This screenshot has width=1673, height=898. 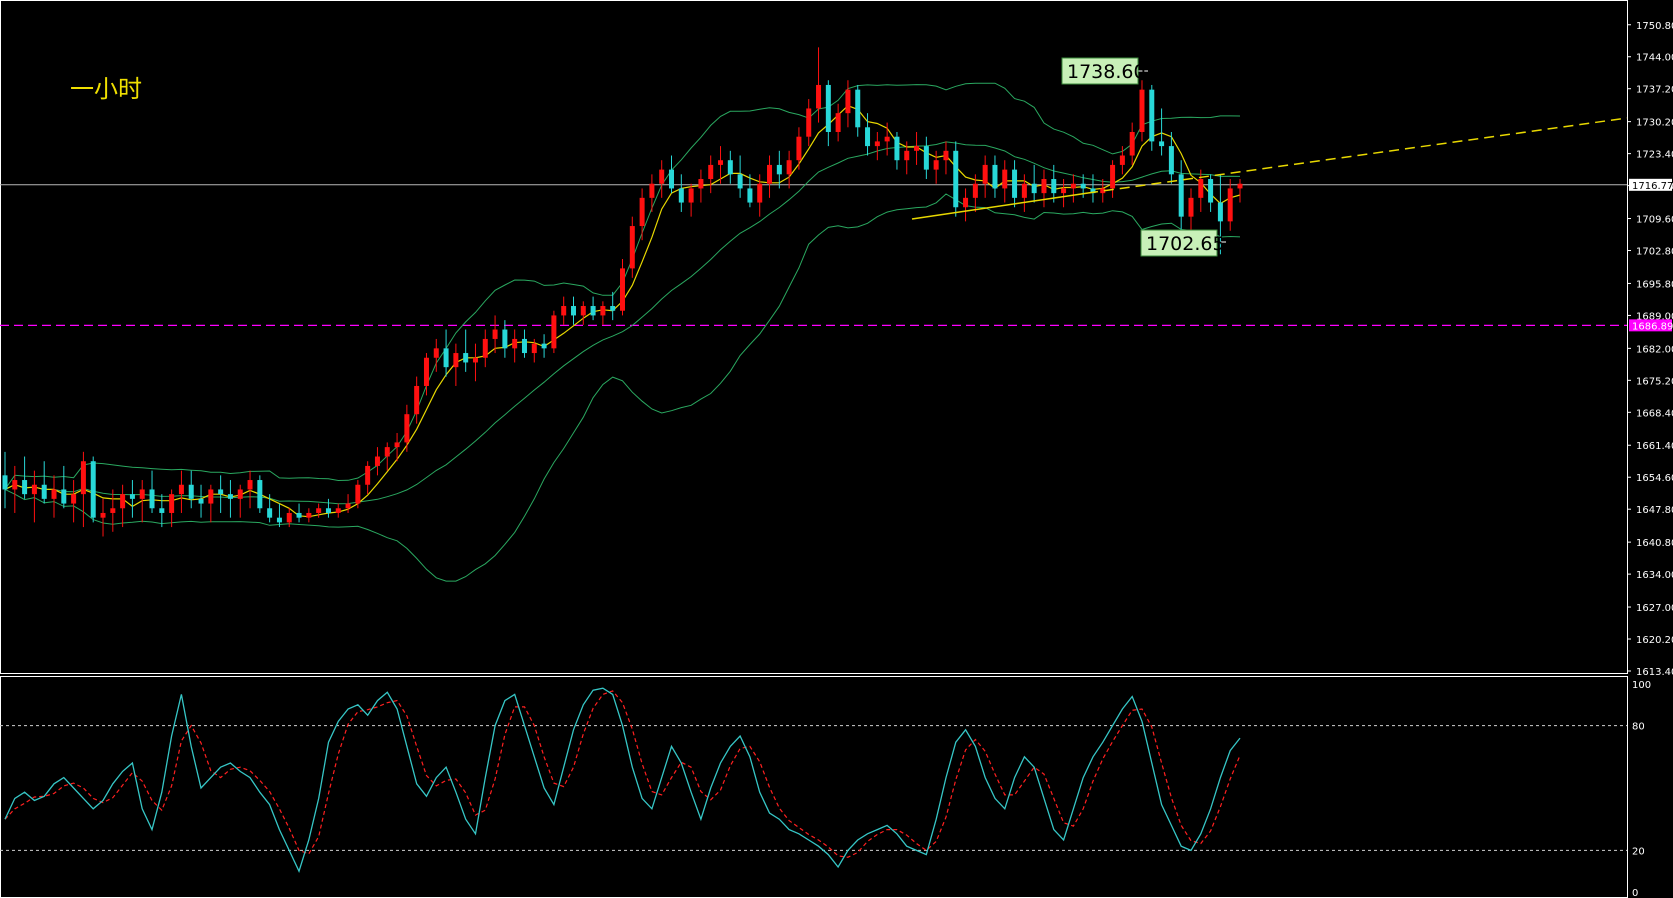 I want to click on price-tick-label: 1750.80, so click(x=1654, y=26).